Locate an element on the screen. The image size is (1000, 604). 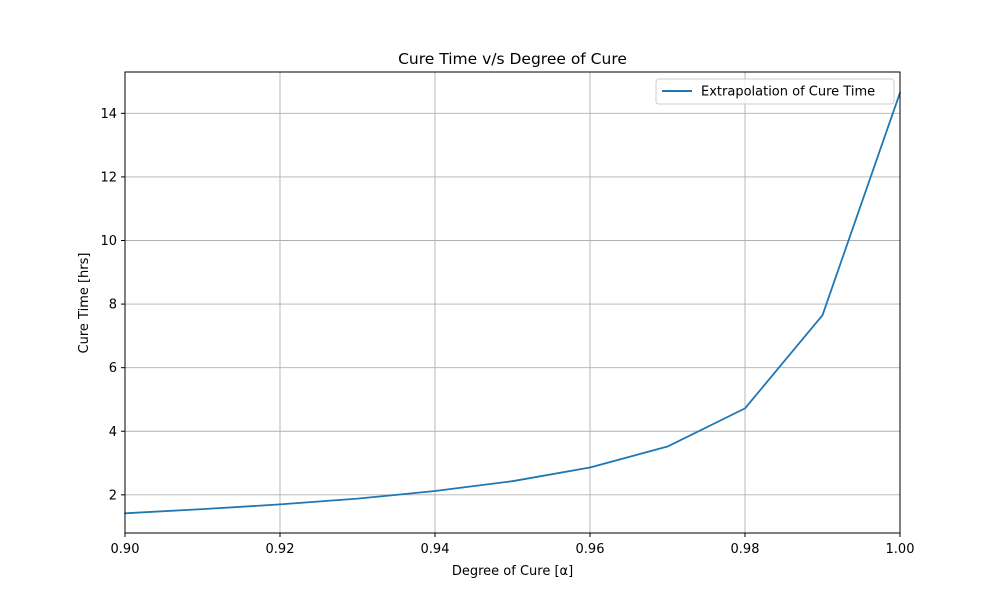
x-axis-label: Degree of Cure [α] is located at coordinates (512, 571).